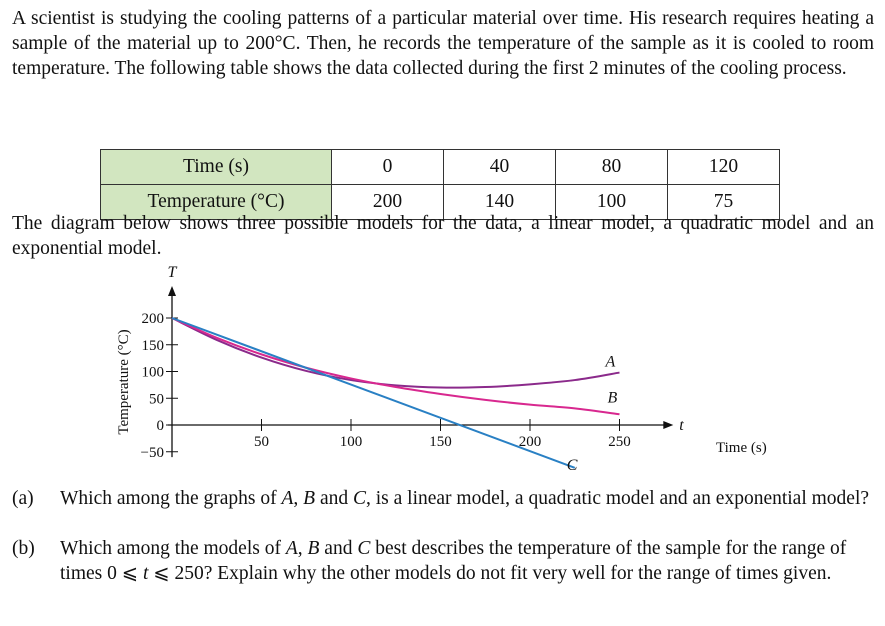  I want to click on chart-series, so click(395, 393).